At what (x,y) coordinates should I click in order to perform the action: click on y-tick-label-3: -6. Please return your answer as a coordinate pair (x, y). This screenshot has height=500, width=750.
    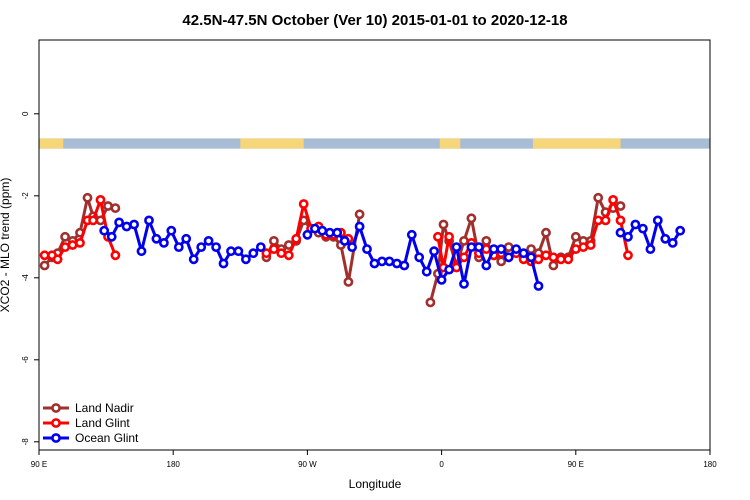
    Looking at the image, I should click on (25, 360).